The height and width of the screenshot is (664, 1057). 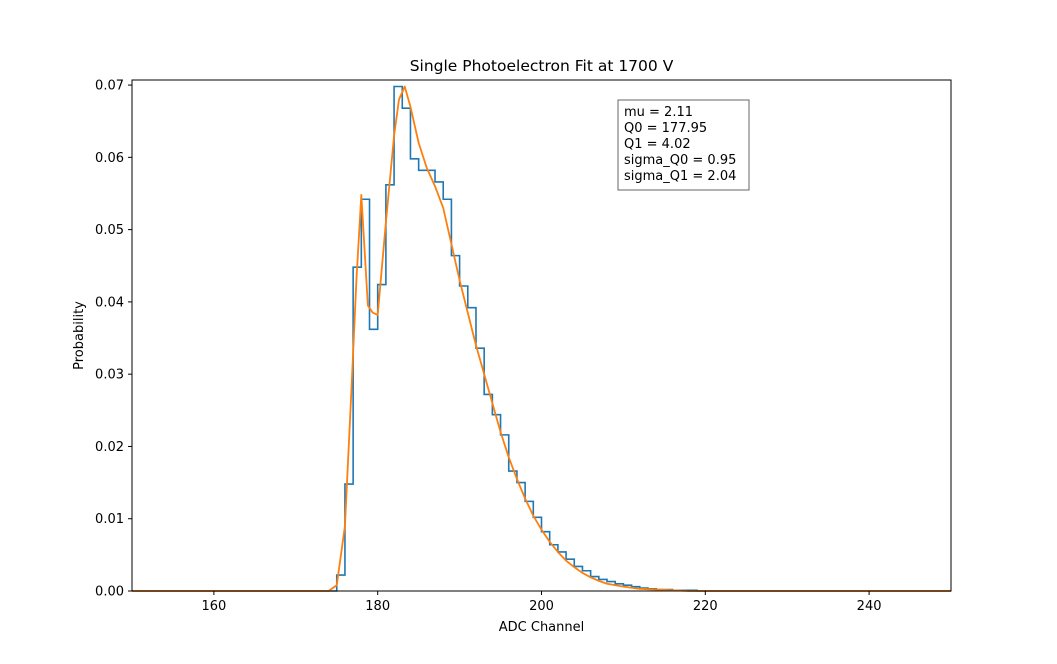 I want to click on y-tick-label: 0.01, so click(x=109, y=519).